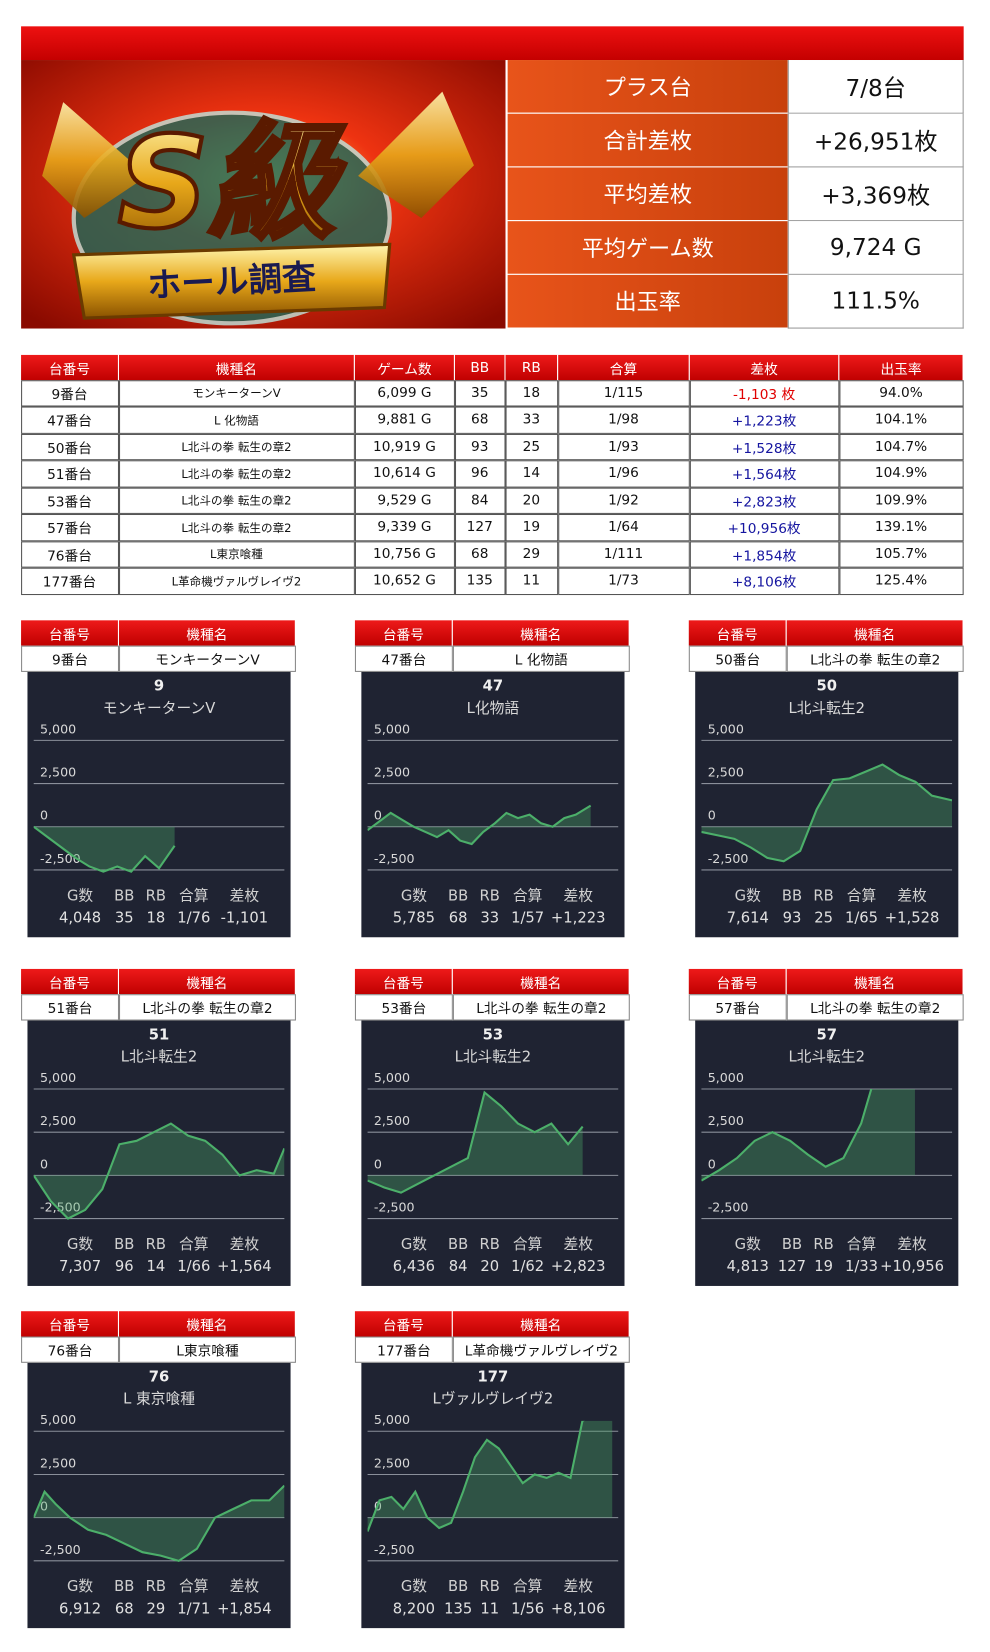 This screenshot has width=990, height=1652. I want to click on table-cell: 10,652 G, so click(404, 581).